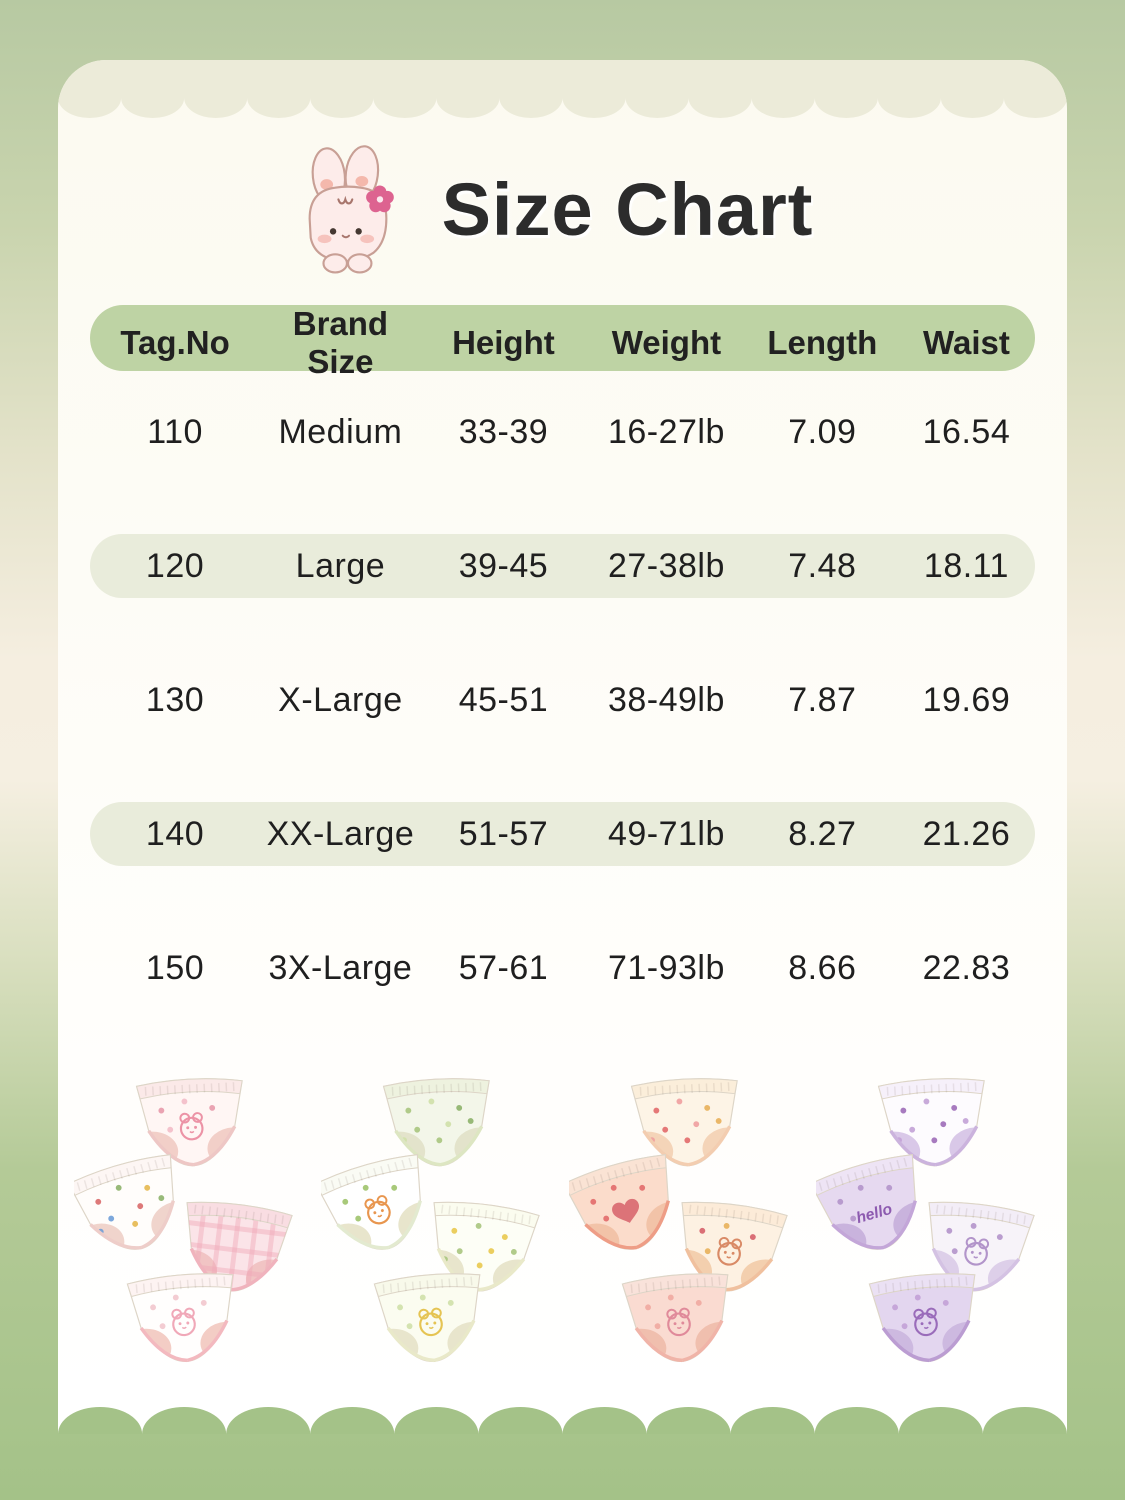 Image resolution: width=1125 pixels, height=1500 pixels. What do you see at coordinates (562, 432) in the screenshot?
I see `table-row: 110 Medium 33-39 16-27lb 7.09 16.54` at bounding box center [562, 432].